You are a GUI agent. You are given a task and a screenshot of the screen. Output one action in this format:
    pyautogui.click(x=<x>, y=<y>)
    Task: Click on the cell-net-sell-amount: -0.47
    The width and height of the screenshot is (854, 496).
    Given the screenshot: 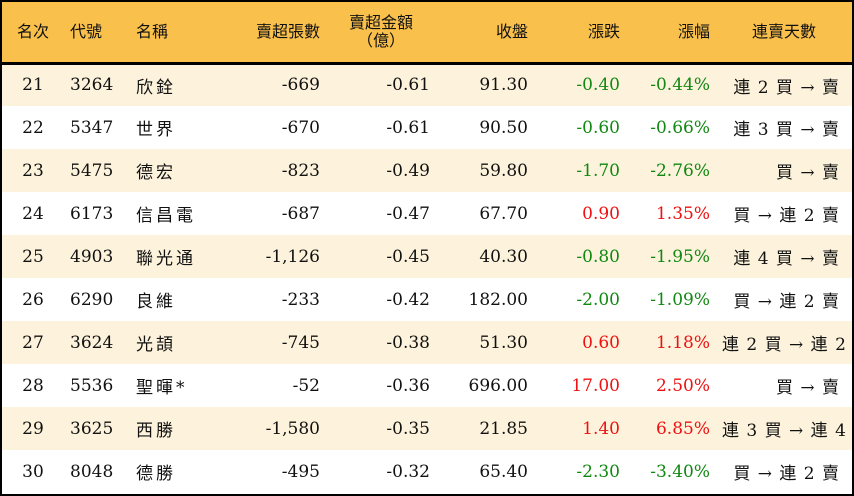 What is the action you would take?
    pyautogui.click(x=408, y=213)
    